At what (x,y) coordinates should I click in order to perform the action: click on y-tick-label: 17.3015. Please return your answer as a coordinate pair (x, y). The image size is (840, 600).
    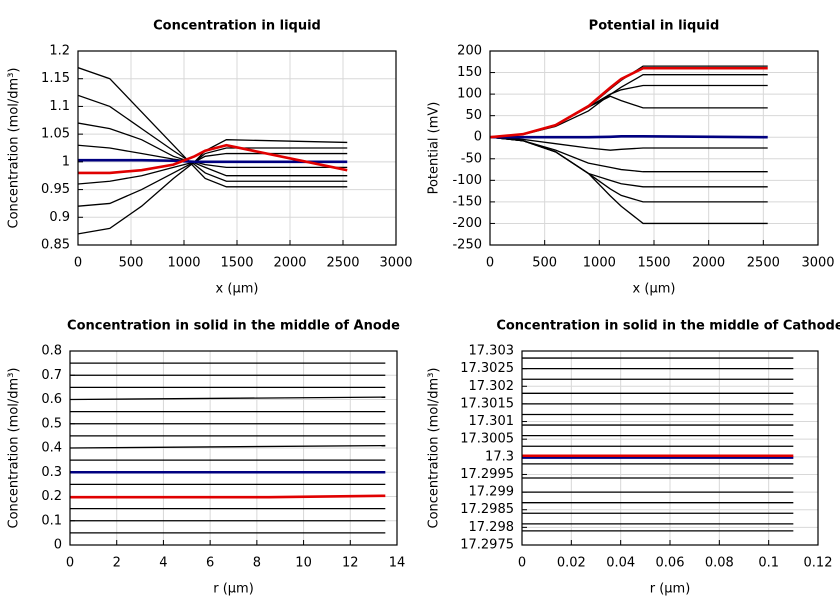
    Looking at the image, I should click on (487, 403).